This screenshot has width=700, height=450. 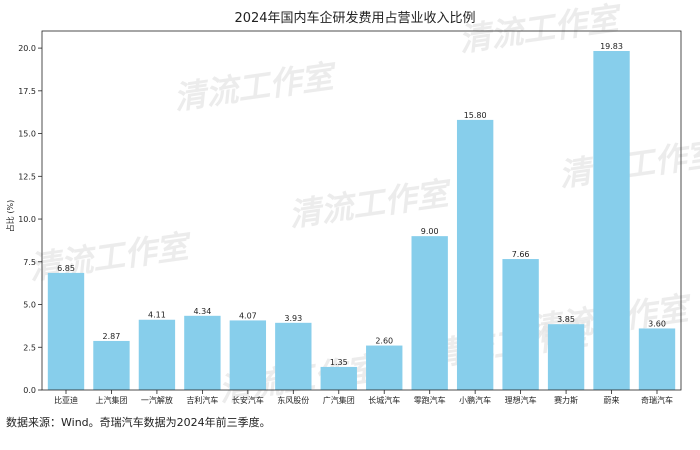 What do you see at coordinates (66, 400) in the screenshot?
I see `x-tick-label: 比亚迪` at bounding box center [66, 400].